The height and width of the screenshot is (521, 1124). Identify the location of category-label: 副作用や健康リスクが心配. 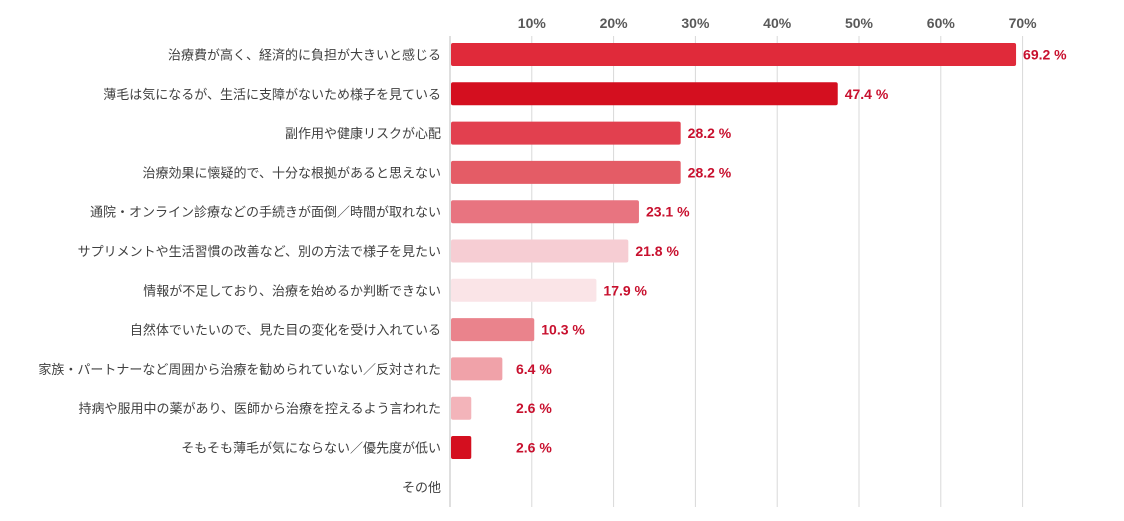
(363, 134).